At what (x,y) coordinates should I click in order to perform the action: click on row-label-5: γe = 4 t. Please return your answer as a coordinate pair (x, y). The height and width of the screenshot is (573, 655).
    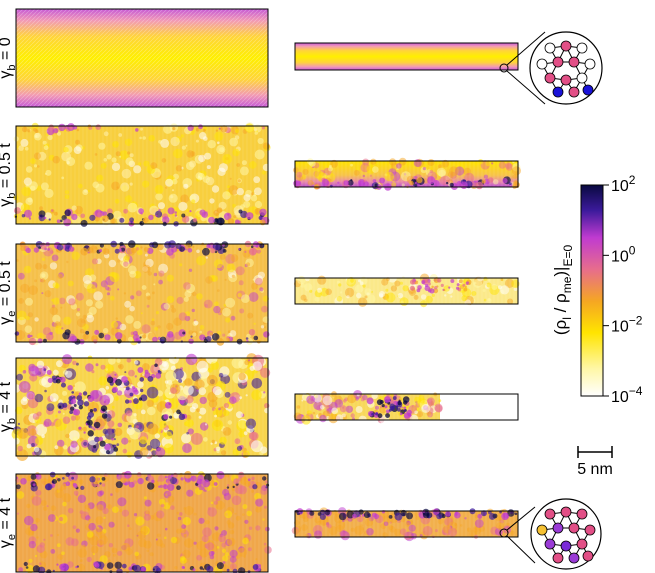
    Looking at the image, I should click on (9, 522).